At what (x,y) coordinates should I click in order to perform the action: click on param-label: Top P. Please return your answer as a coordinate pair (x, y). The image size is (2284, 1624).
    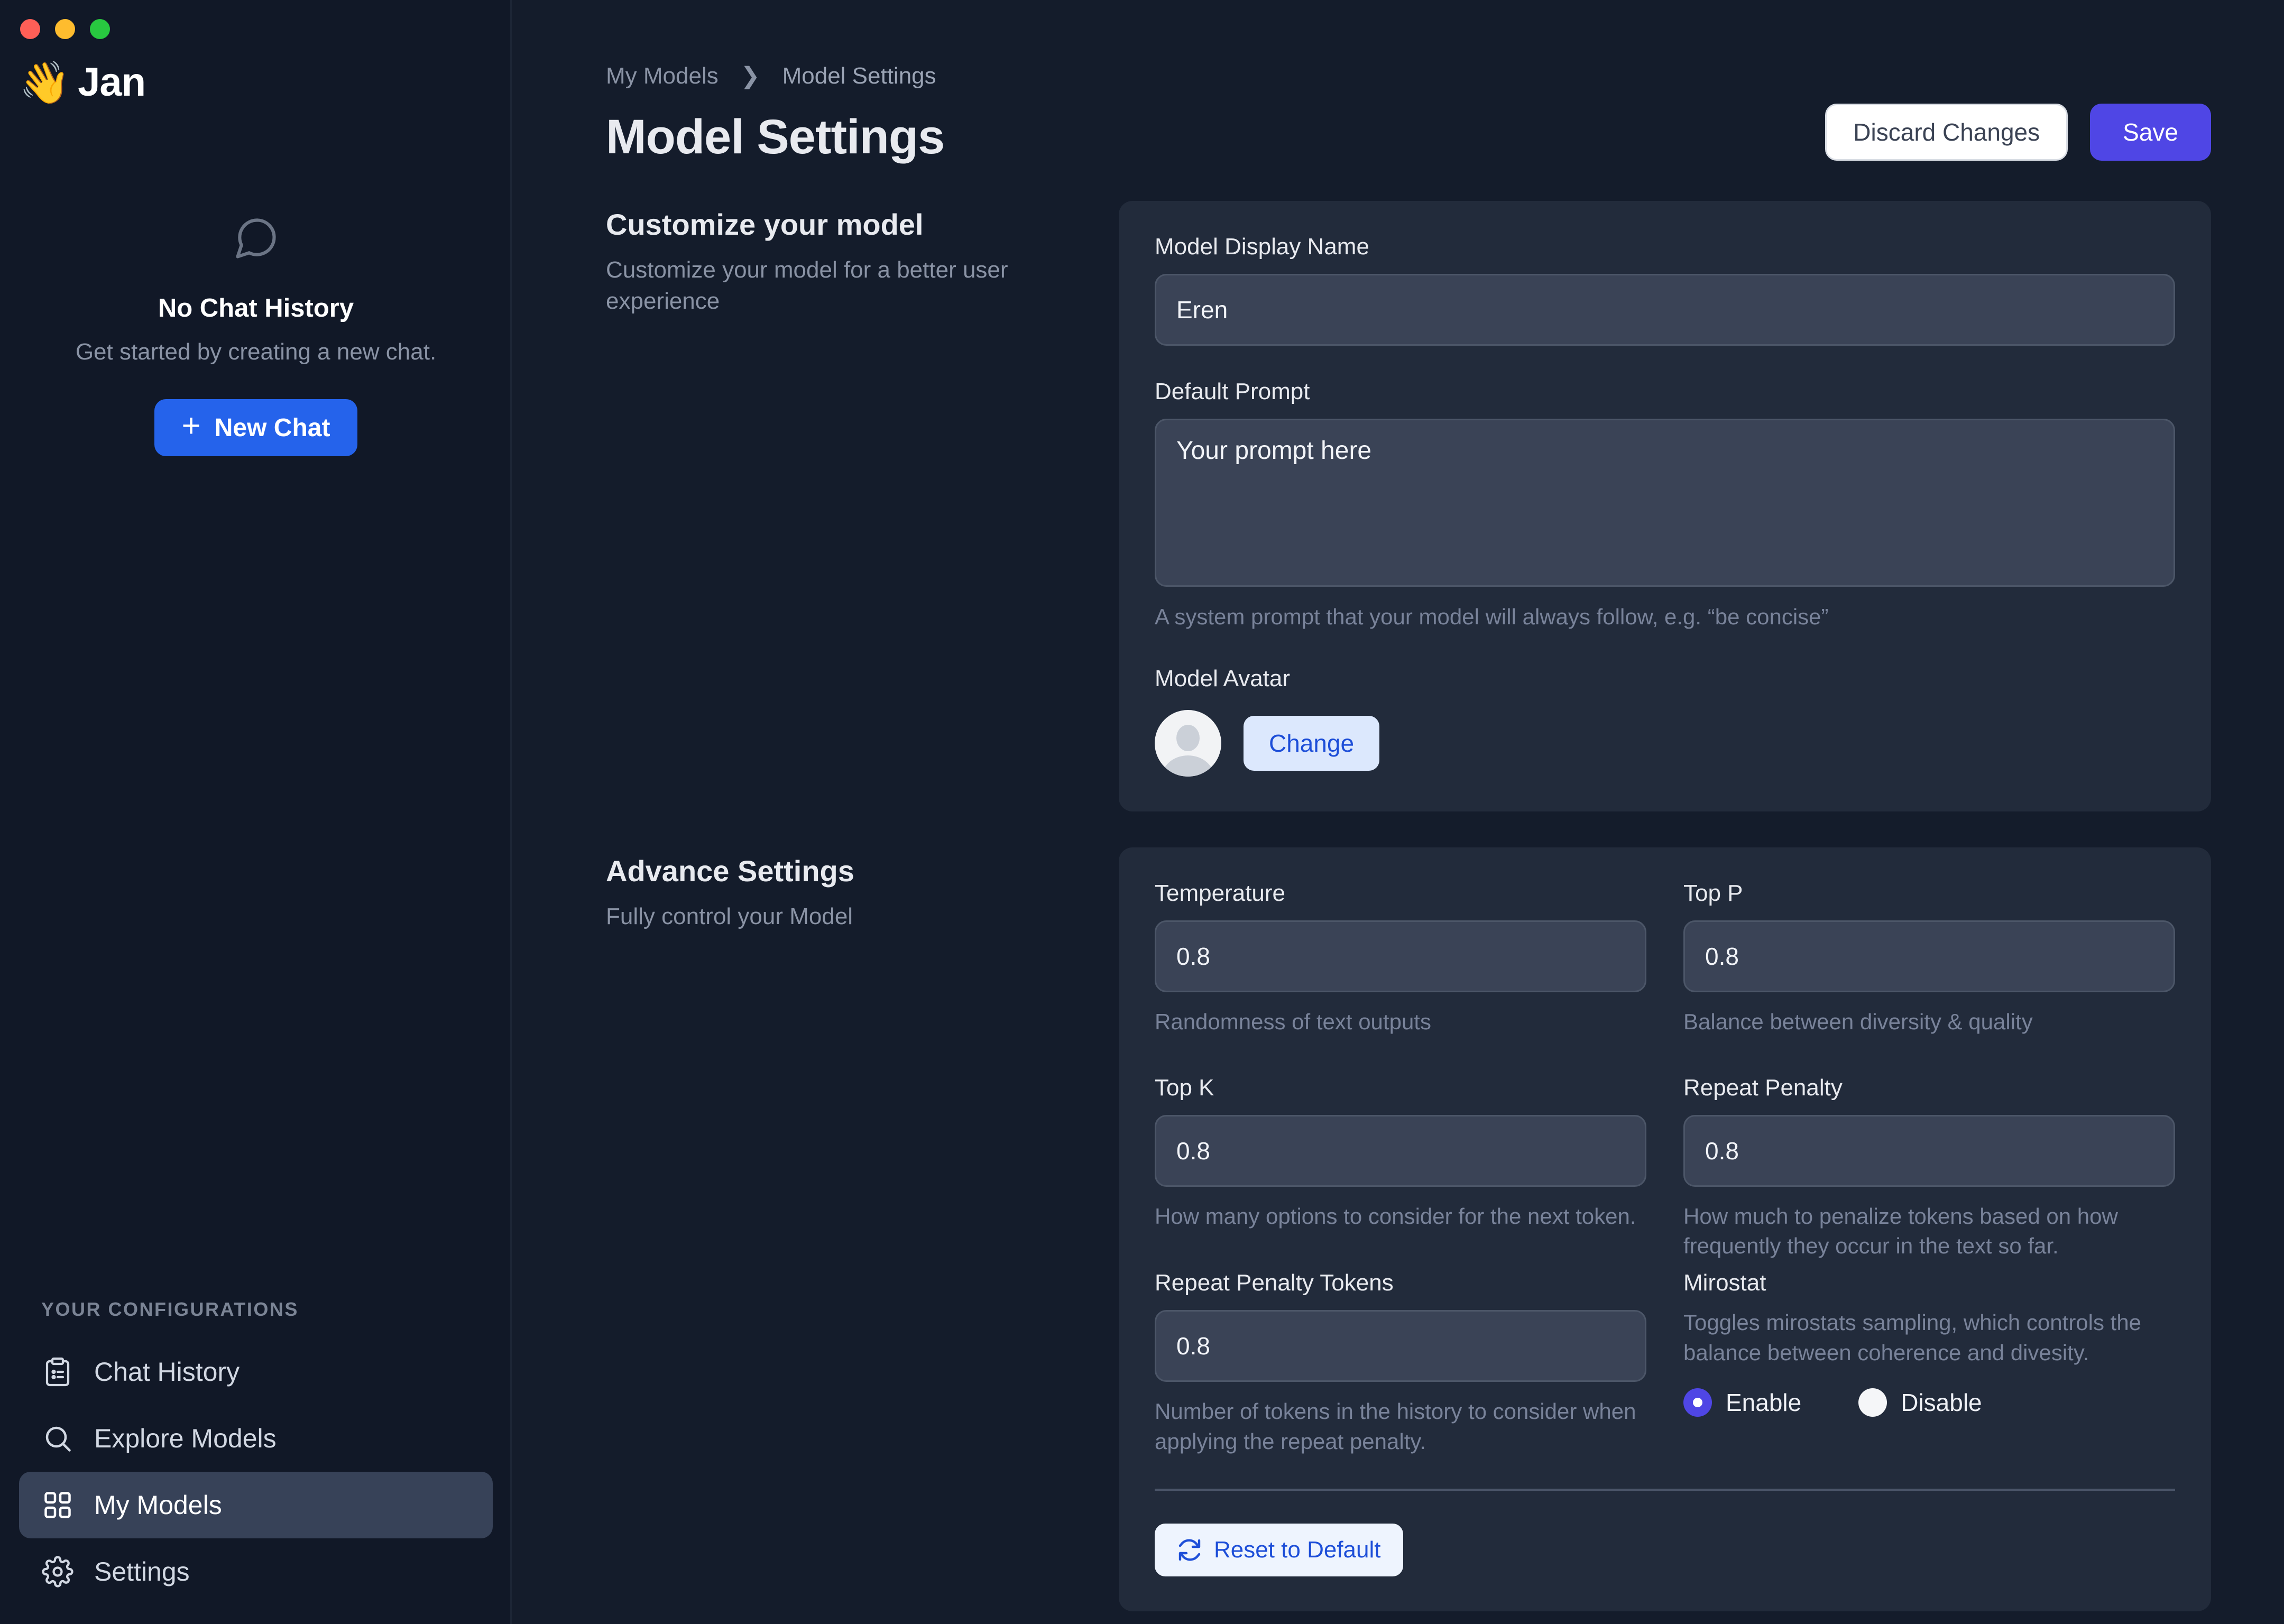
    Looking at the image, I should click on (1713, 893).